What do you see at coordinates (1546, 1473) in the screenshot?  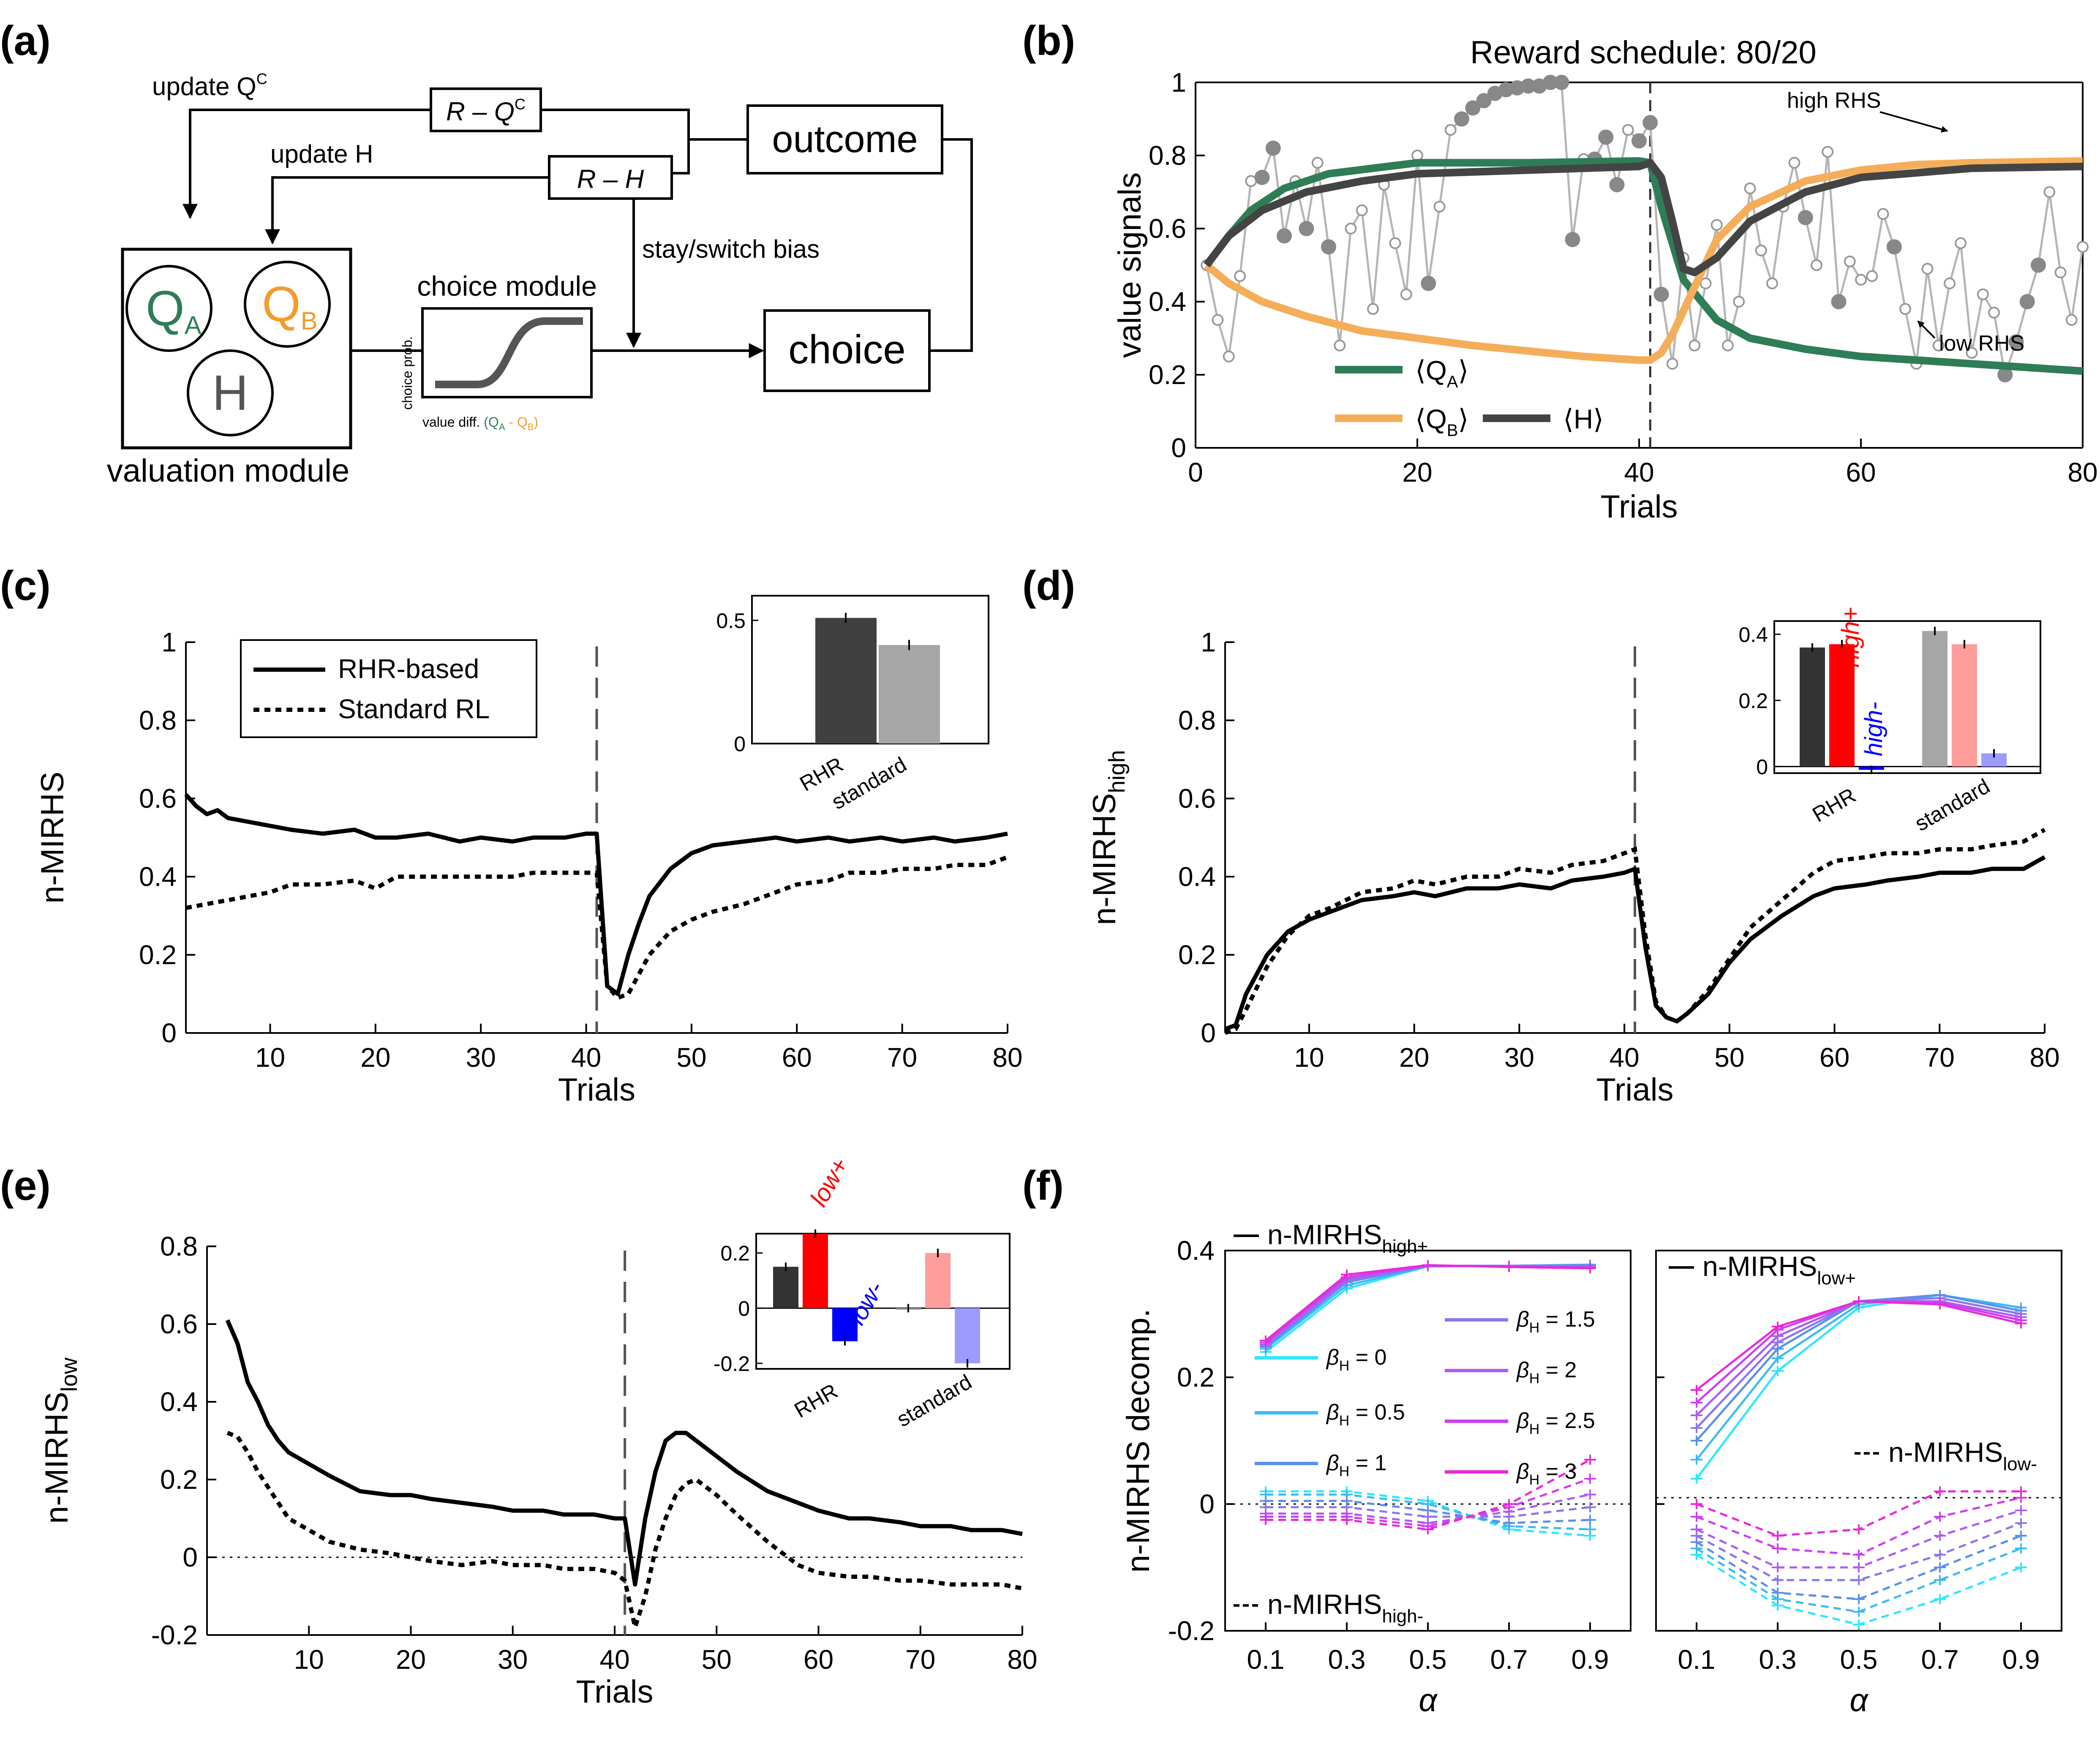 I see `beta-legend-label: βH = 3` at bounding box center [1546, 1473].